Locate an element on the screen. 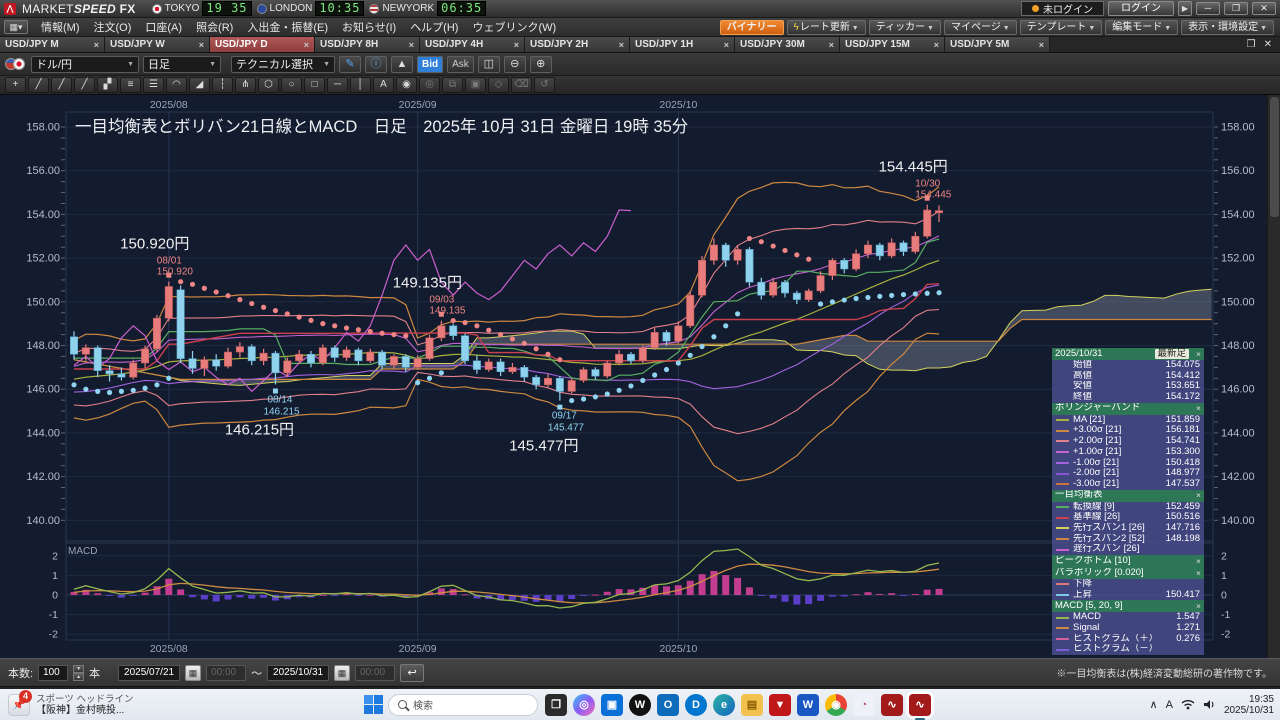  zoom-in-button: ⊕ is located at coordinates (540, 64).